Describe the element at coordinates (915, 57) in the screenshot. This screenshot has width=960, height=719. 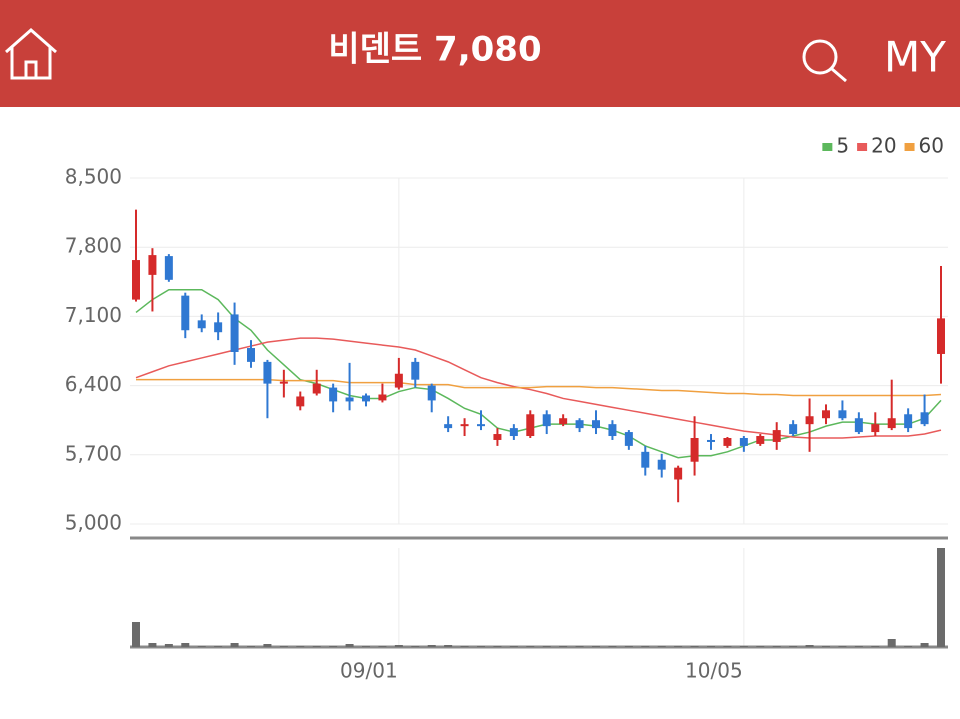
I see `my-button: MY` at that location.